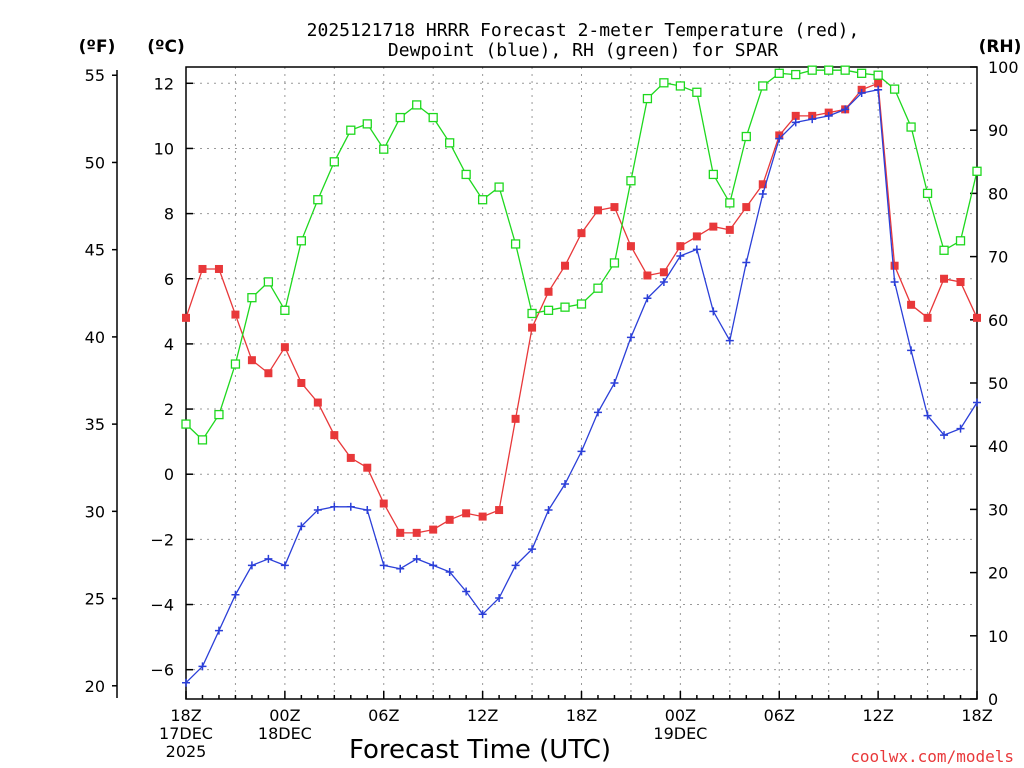 The image size is (1024, 768). I want to click on credit-text: coolwx.com/models, so click(932, 756).